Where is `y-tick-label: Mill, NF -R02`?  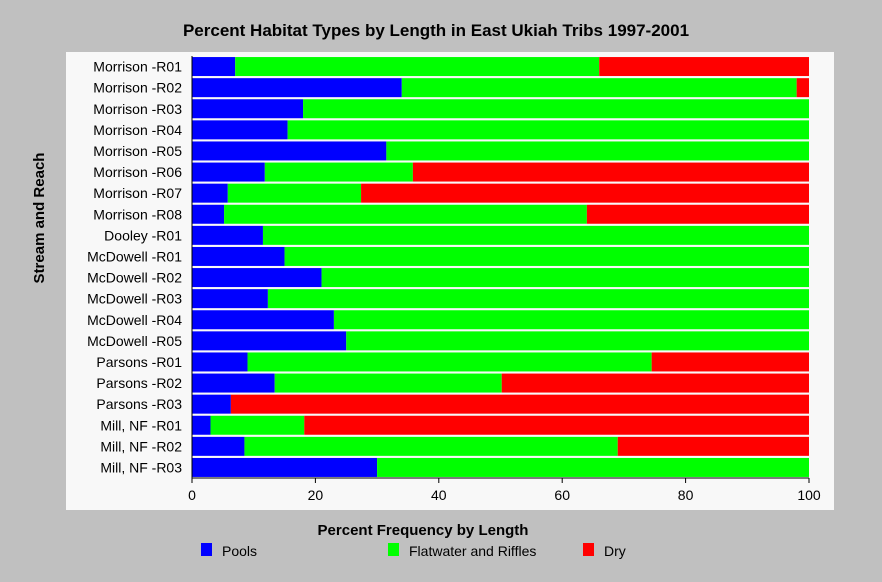
y-tick-label: Mill, NF -R02 is located at coordinates (141, 446).